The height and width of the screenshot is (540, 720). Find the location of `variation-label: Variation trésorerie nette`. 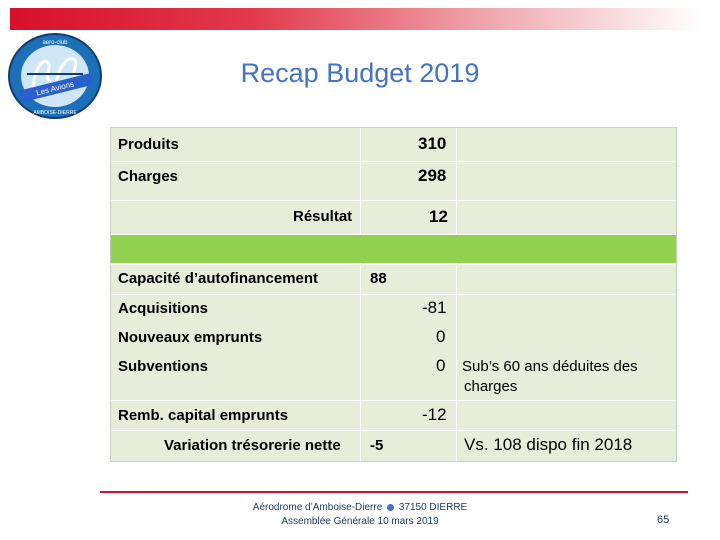

variation-label: Variation trésorerie nette is located at coordinates (252, 445).